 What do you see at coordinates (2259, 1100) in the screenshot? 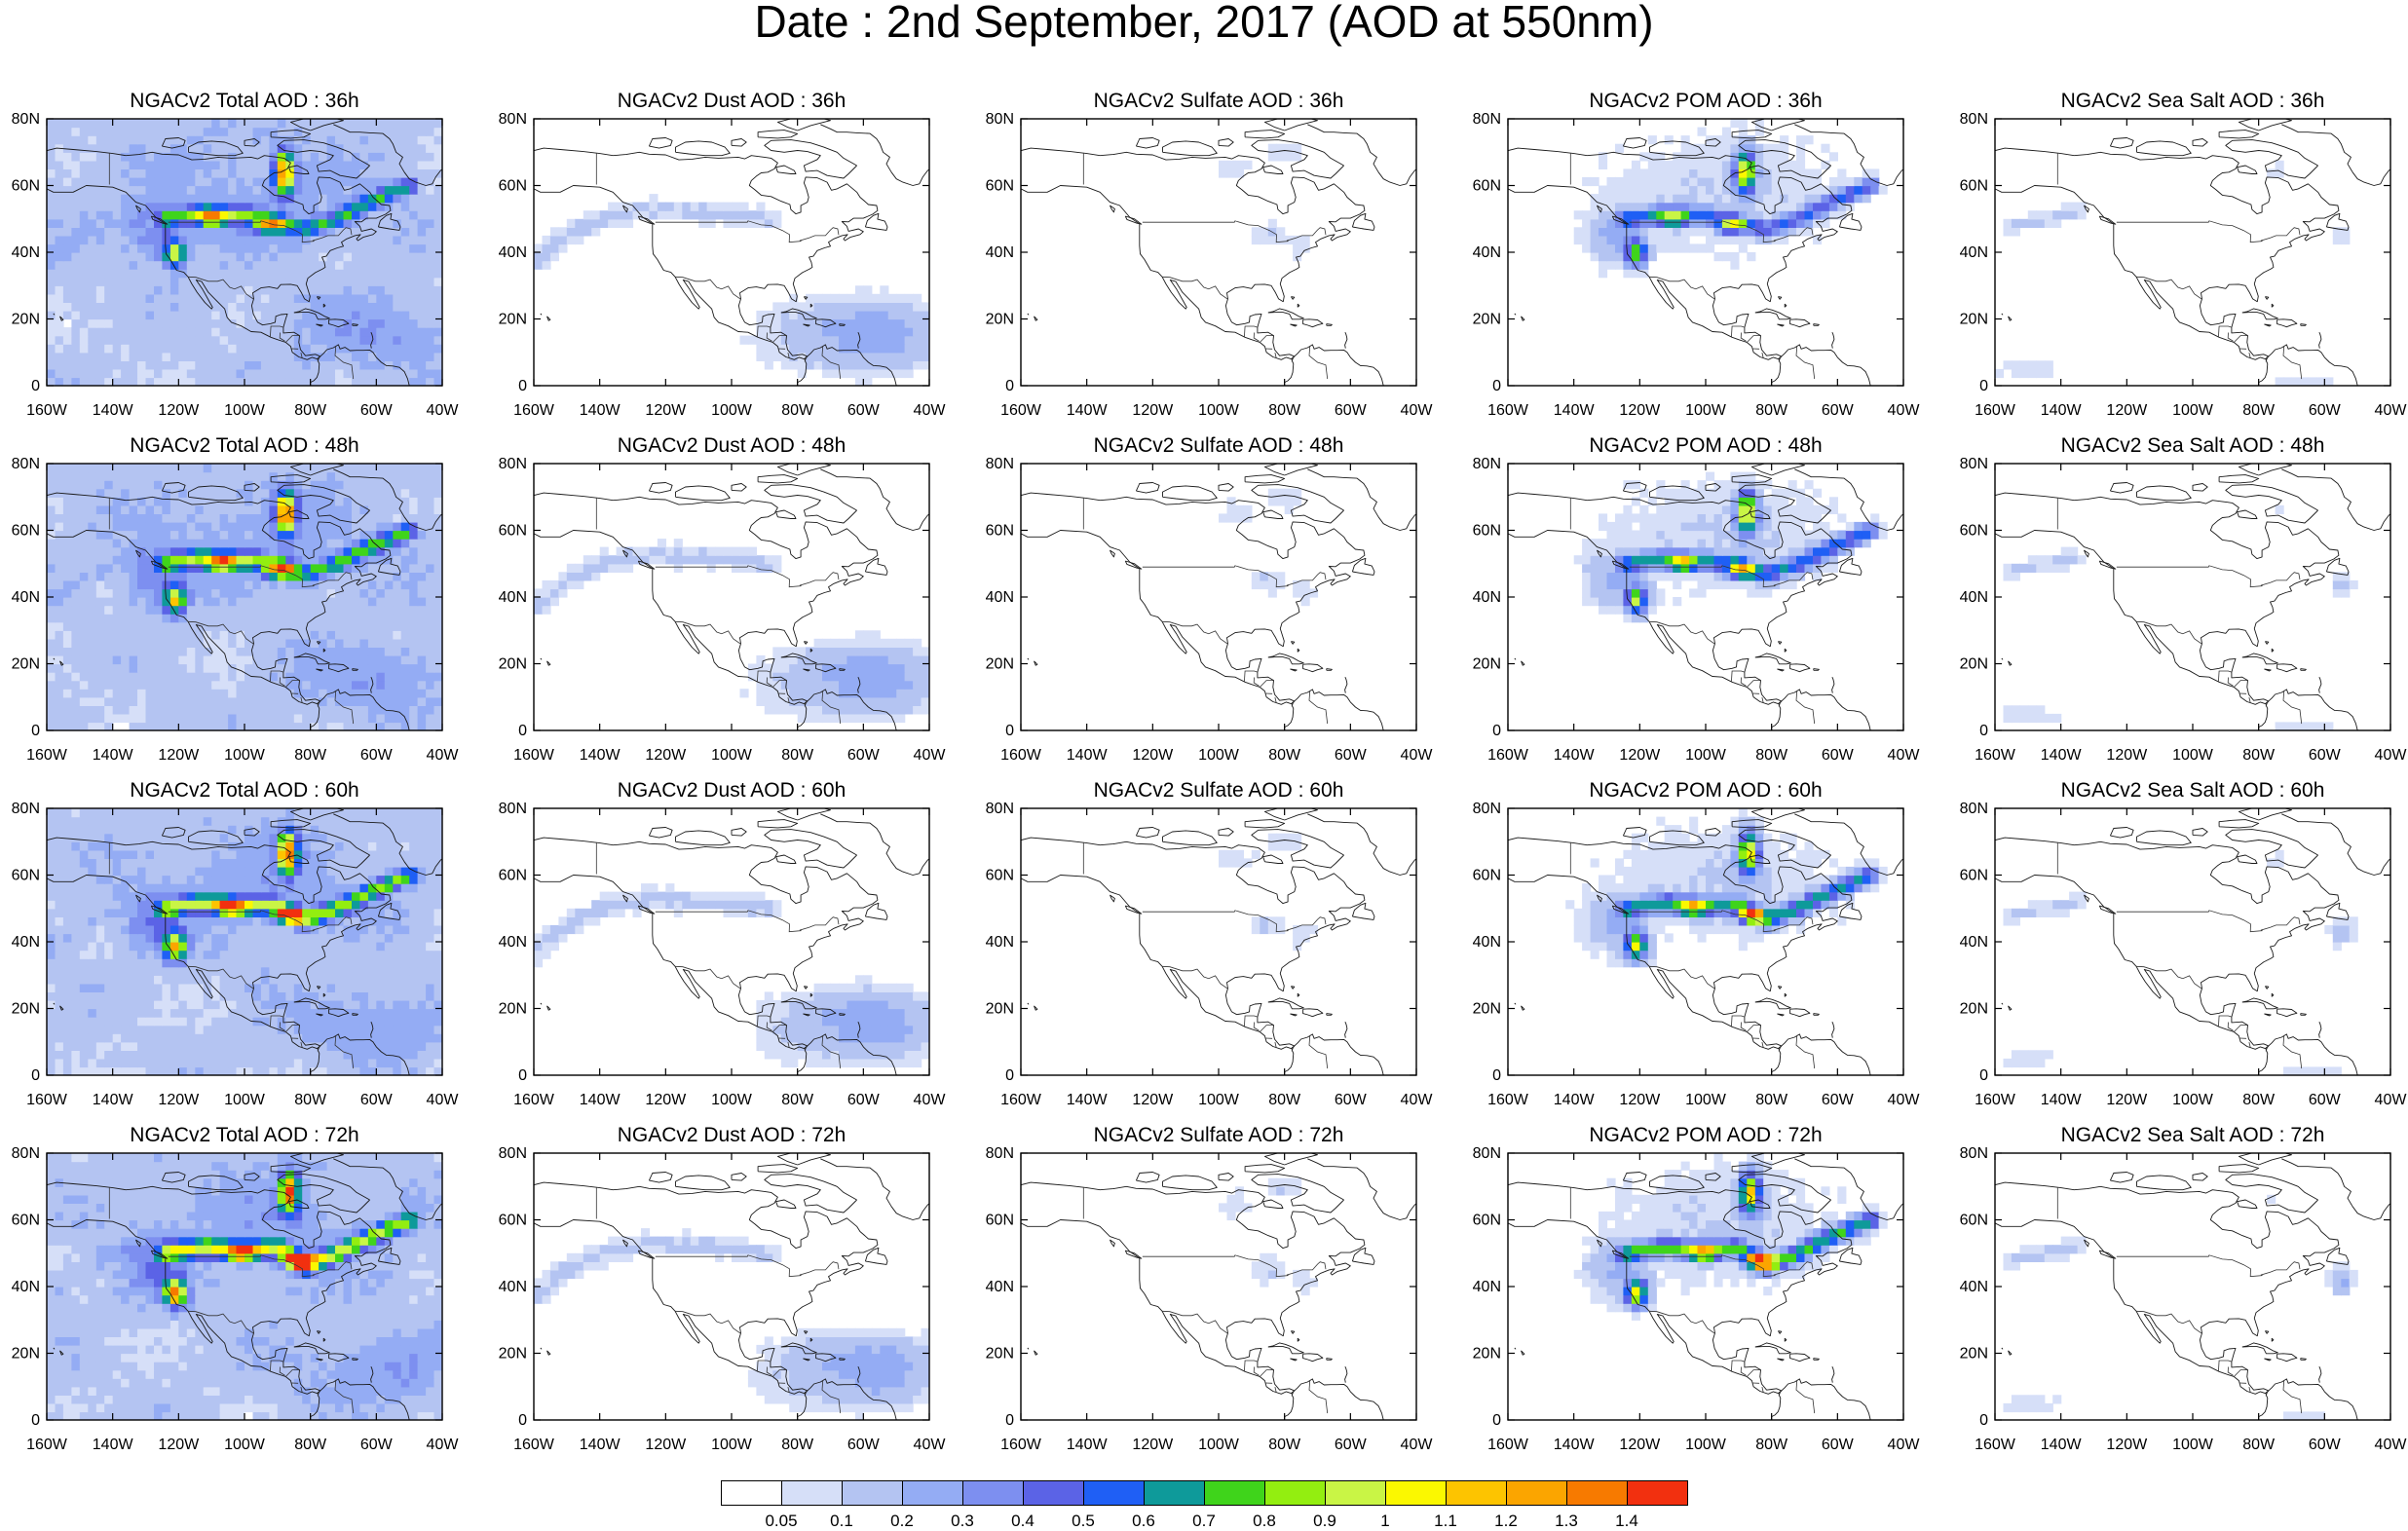
I see `x-tick-label: 80W` at bounding box center [2259, 1100].